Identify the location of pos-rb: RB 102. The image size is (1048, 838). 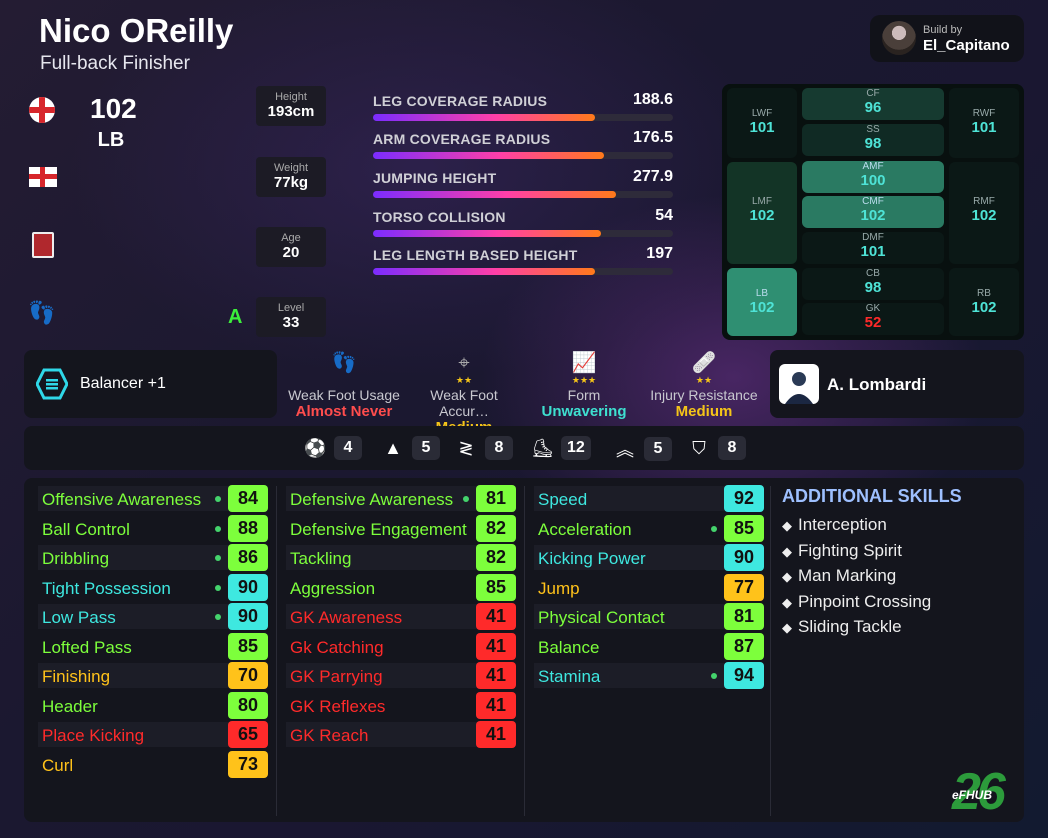
(984, 302).